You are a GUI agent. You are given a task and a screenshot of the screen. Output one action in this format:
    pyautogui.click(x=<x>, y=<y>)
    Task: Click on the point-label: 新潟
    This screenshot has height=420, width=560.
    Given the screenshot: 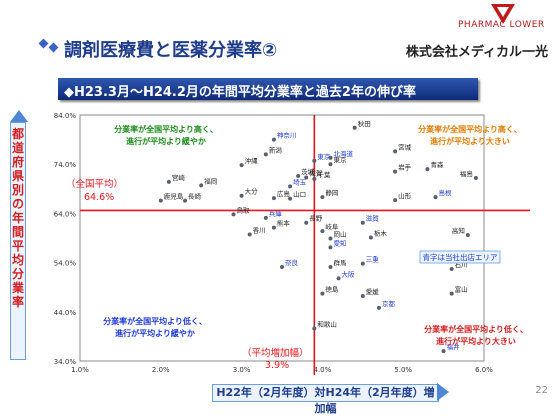 What is the action you would take?
    pyautogui.click(x=276, y=149)
    